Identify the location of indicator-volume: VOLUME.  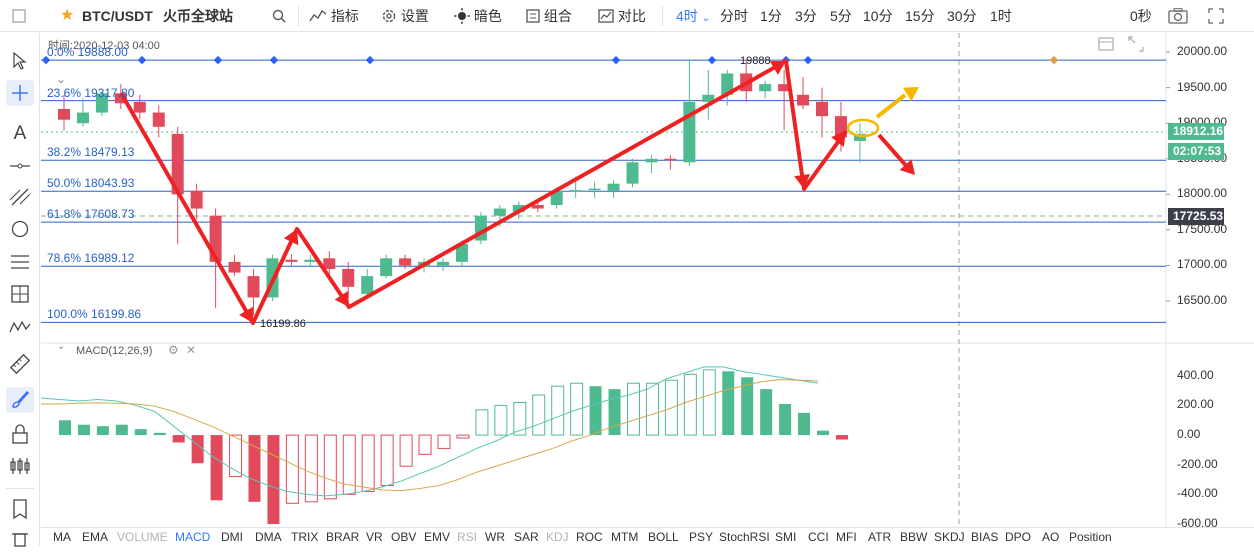
(142, 537).